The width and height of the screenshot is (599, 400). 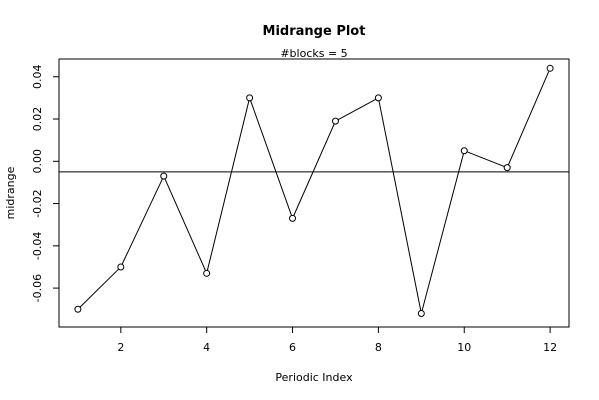 I want to click on x-tick-label: 4, so click(x=206, y=347).